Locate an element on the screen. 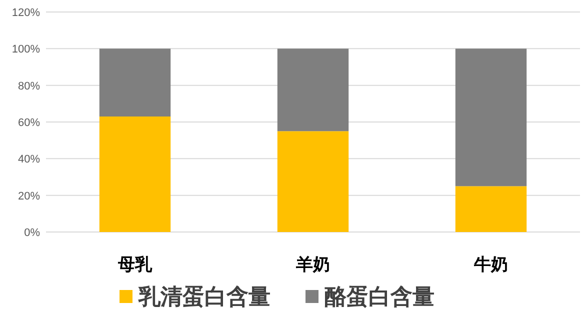 The height and width of the screenshot is (324, 588). x-tick-label: 羊奶 is located at coordinates (312, 264).